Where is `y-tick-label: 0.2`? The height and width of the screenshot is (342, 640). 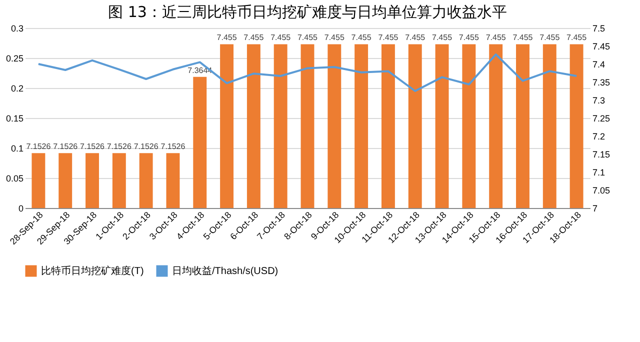
y-tick-label: 0.2 is located at coordinates (17, 89).